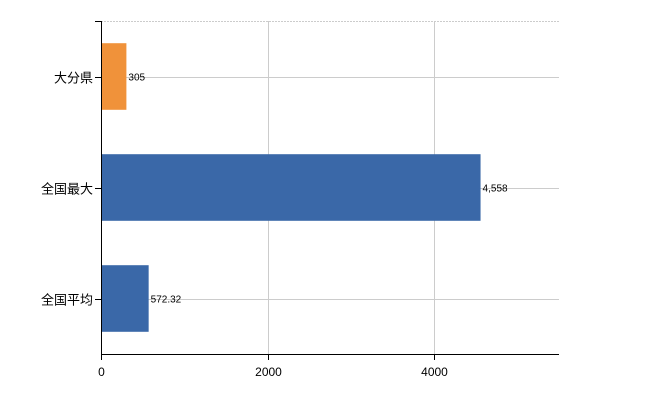  Describe the element at coordinates (268, 372) in the screenshot. I see `x-tick-label-1: 2000` at that location.